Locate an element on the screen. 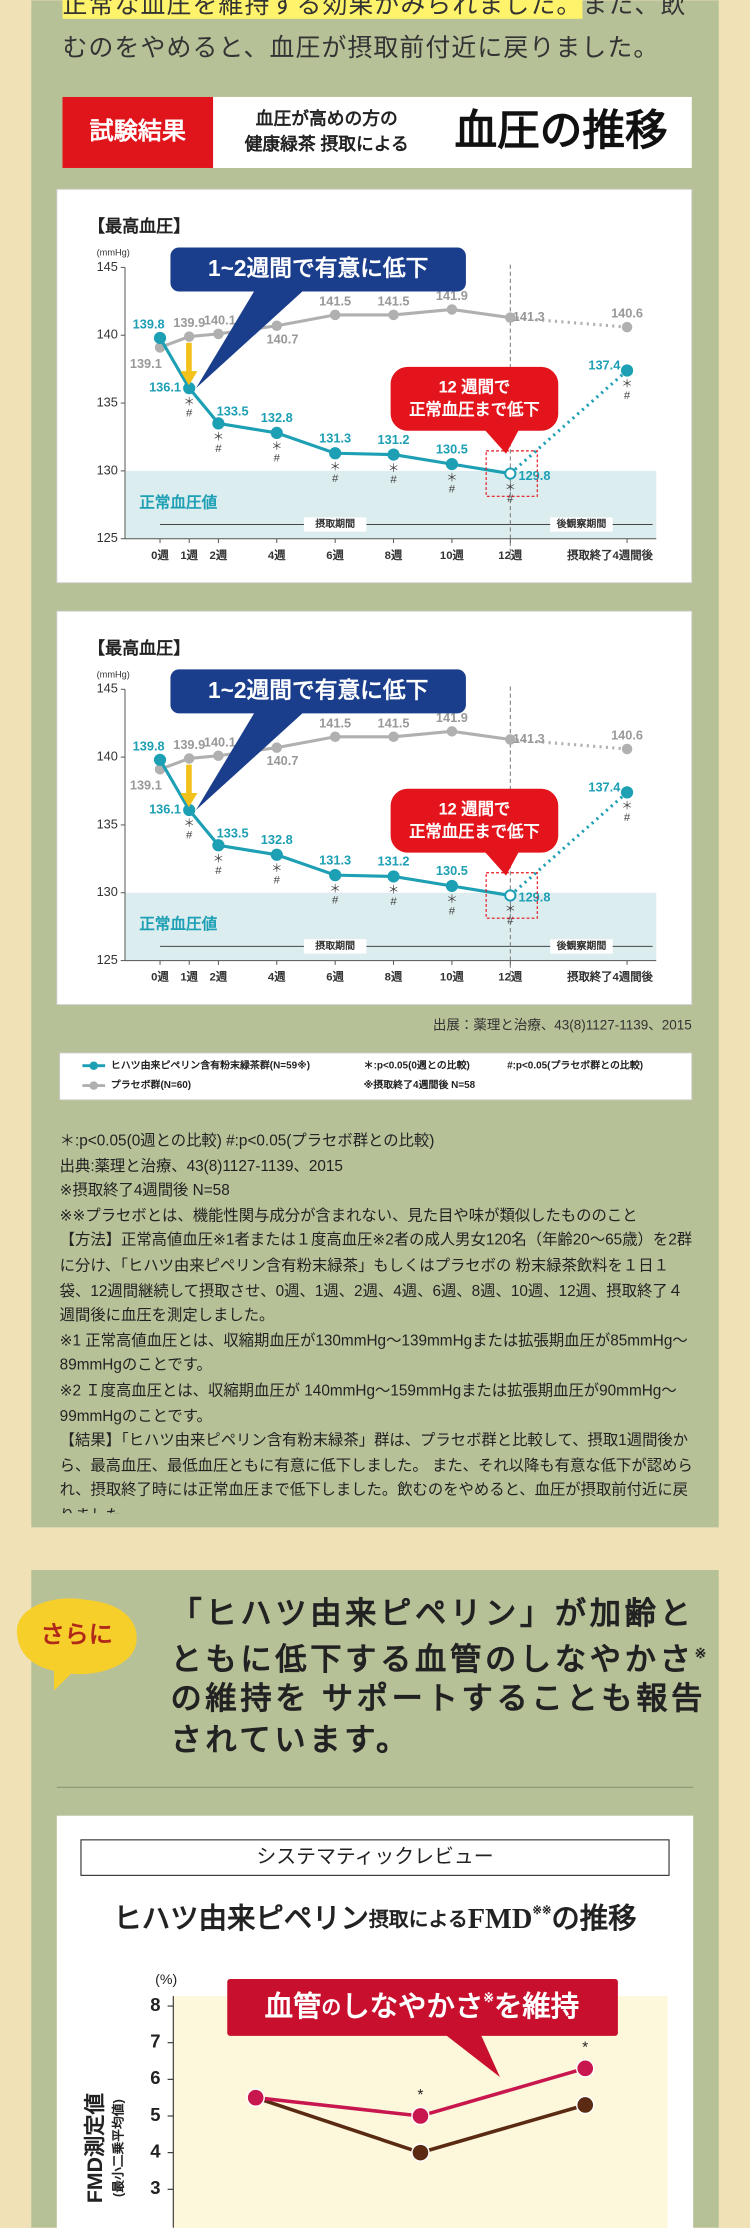 This screenshot has height=2228, width=750. legend-swatch-dot is located at coordinates (94, 1085).